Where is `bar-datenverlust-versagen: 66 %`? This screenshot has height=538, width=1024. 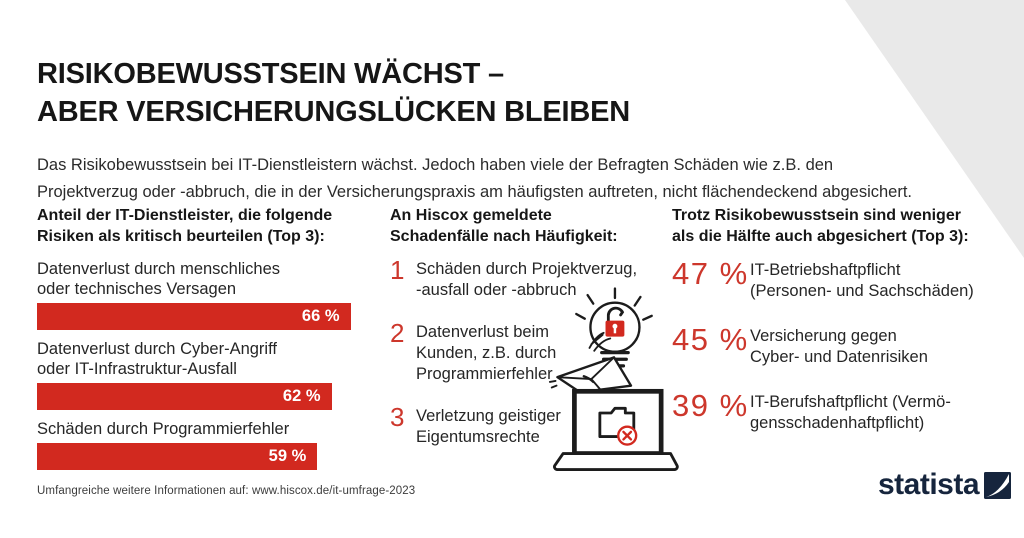 bar-datenverlust-versagen: 66 % is located at coordinates (194, 316).